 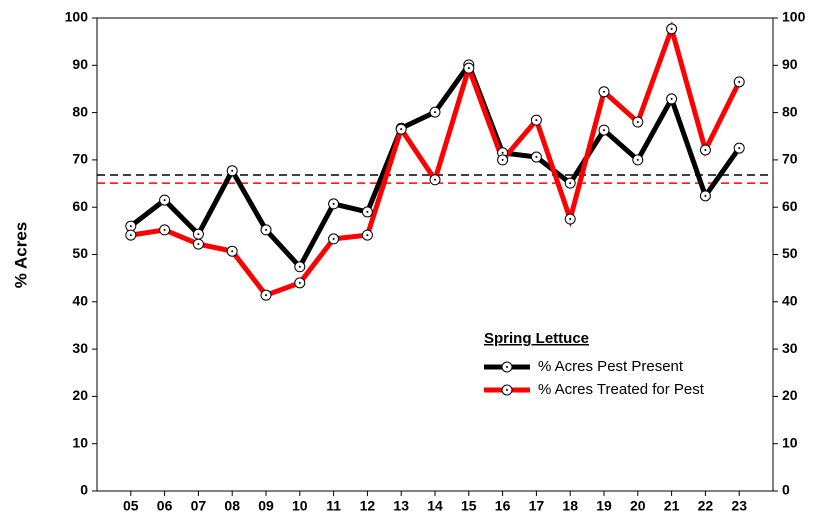 I want to click on x-tick-label: 05, so click(x=131, y=506).